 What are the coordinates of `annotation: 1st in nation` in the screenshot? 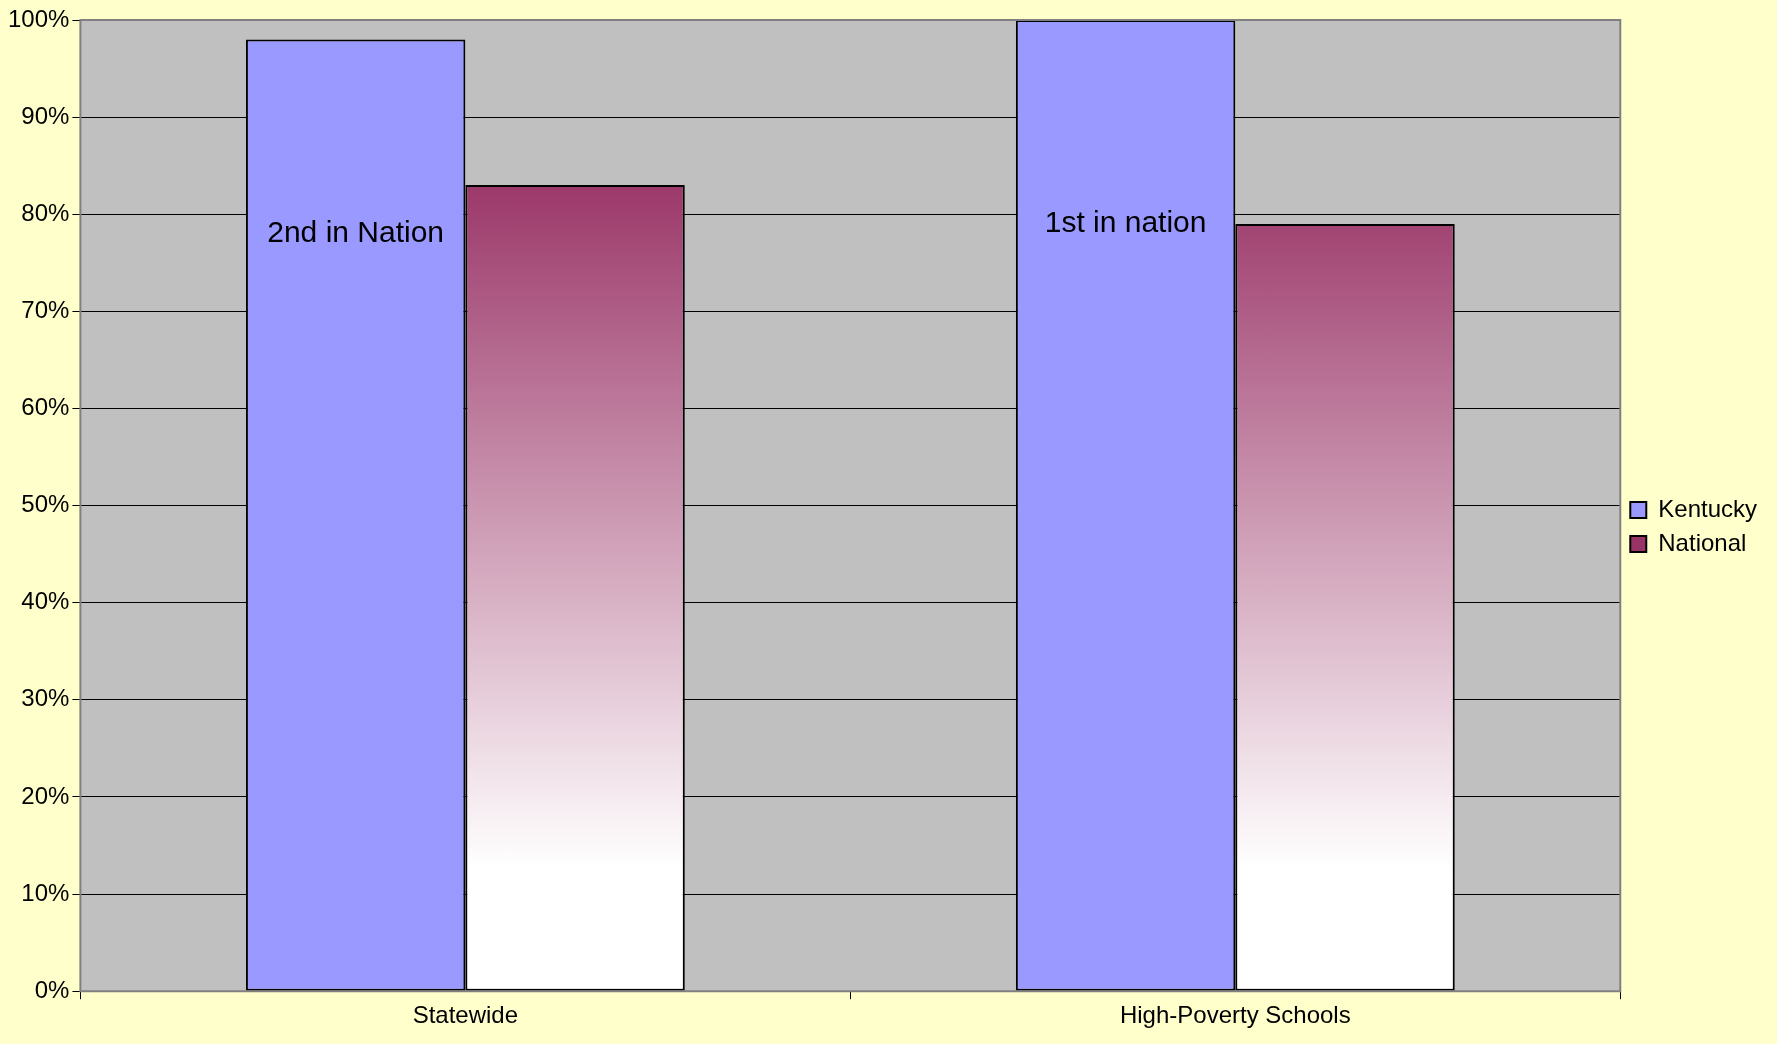 It's located at (1125, 222).